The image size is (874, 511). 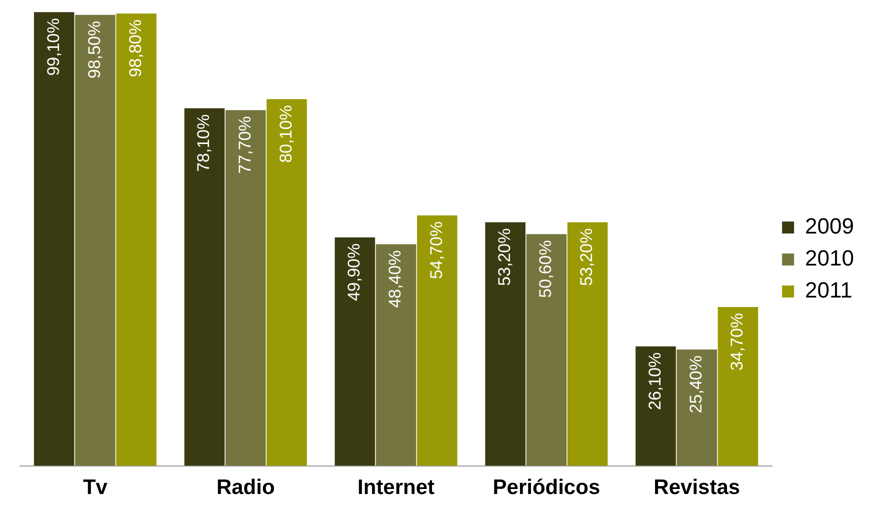 I want to click on x-tick-label: Tv, so click(x=95, y=488).